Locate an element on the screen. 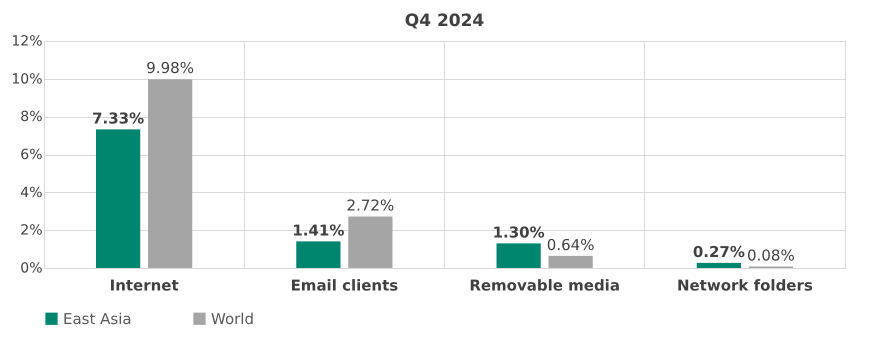 The width and height of the screenshot is (870, 337). x-tick-label: Removable media is located at coordinates (544, 285).